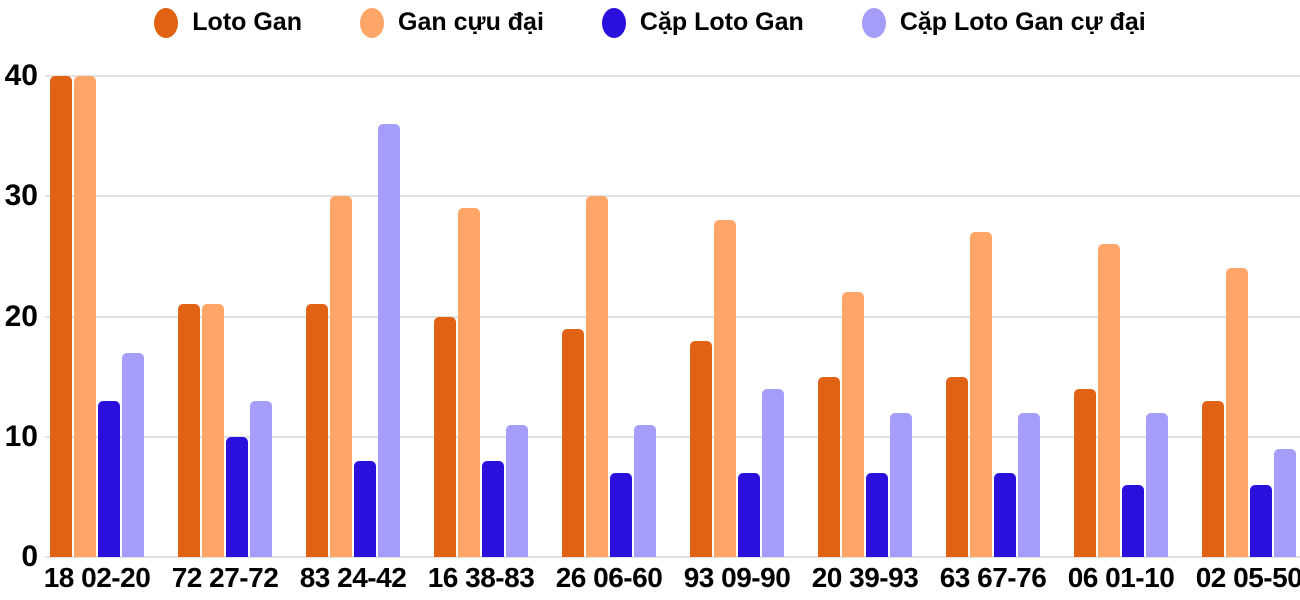 This screenshot has height=600, width=1300. What do you see at coordinates (737, 577) in the screenshot?
I see `x-tick-label: 93 09-90` at bounding box center [737, 577].